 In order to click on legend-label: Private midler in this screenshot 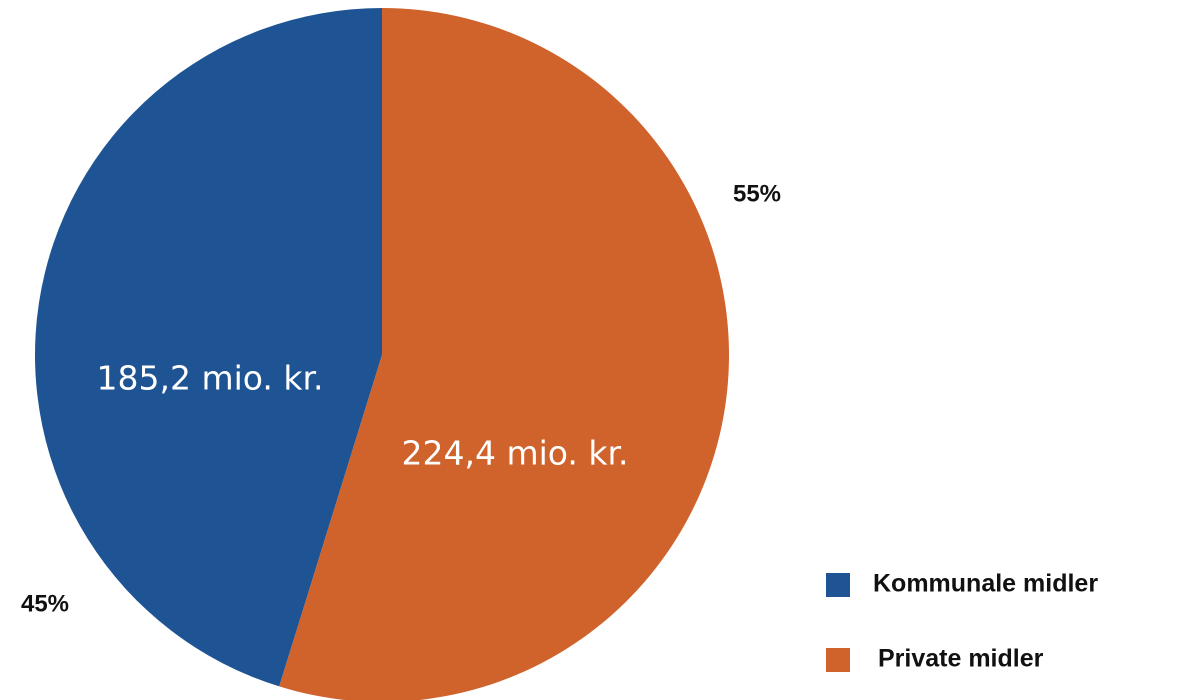, I will do `click(961, 659)`.